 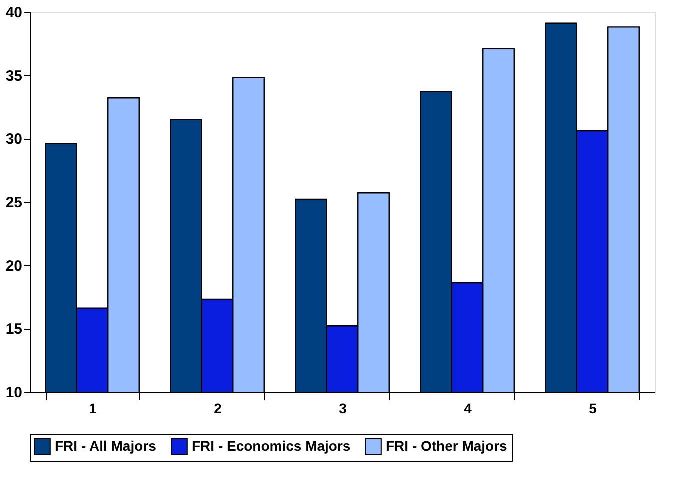 I want to click on legend-label: FRI - All Majors, so click(x=106, y=446).